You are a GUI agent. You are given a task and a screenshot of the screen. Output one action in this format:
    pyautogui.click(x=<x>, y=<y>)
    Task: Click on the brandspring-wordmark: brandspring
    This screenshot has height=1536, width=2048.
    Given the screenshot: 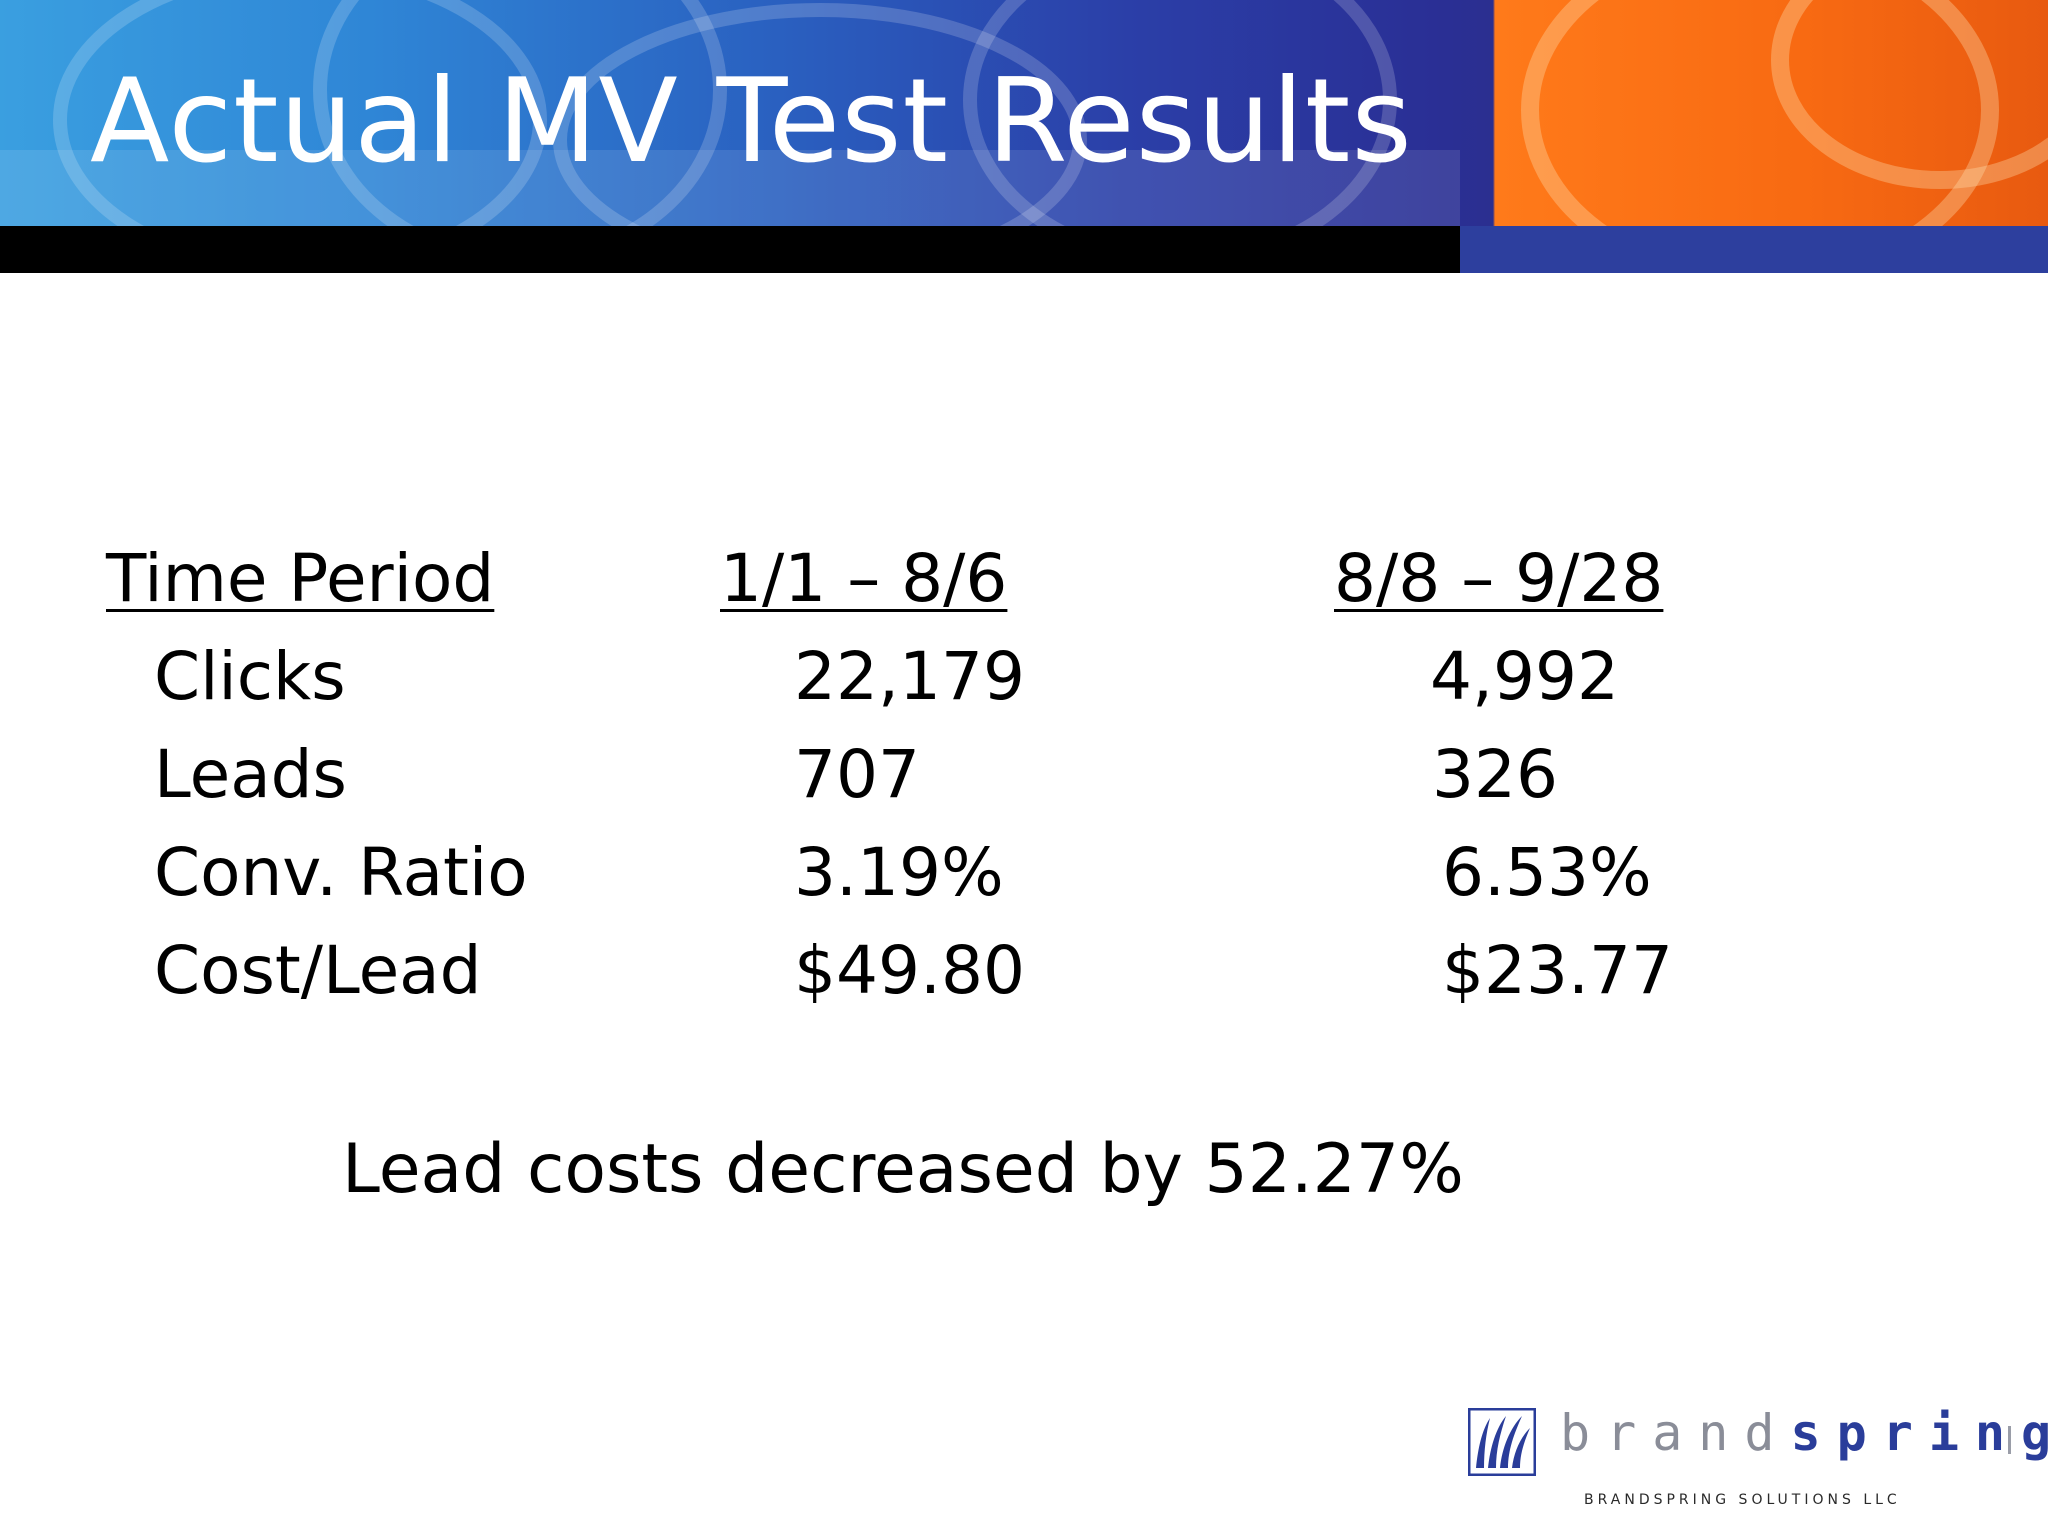 What is the action you would take?
    pyautogui.click(x=1804, y=1433)
    